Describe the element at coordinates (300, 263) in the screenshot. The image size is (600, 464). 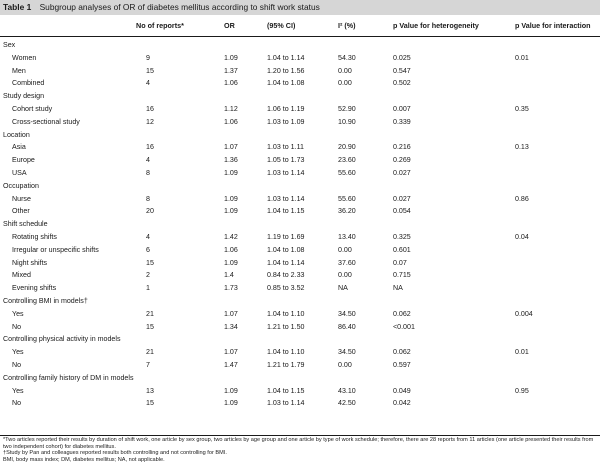
I see `table-row: Night shifts 15 1.09 1.04 to 1.14 37.60 0.07` at that location.